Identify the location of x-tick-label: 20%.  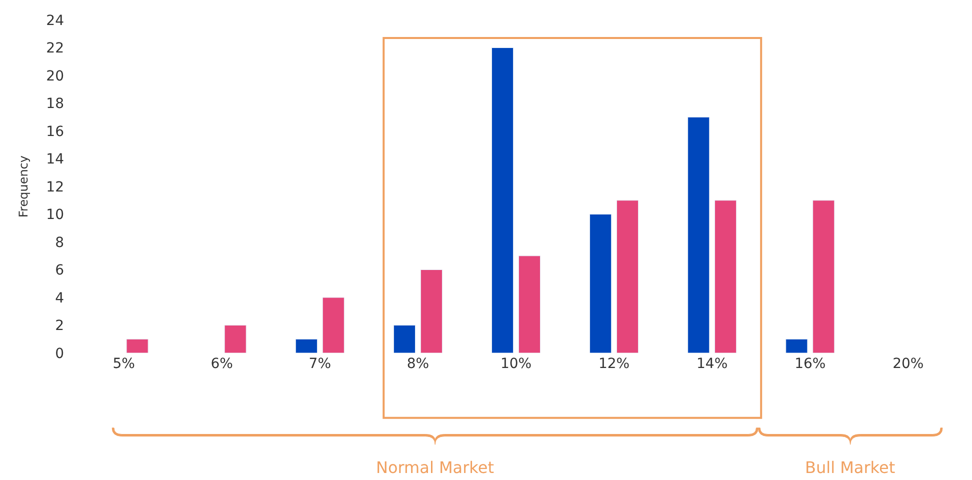
(908, 364).